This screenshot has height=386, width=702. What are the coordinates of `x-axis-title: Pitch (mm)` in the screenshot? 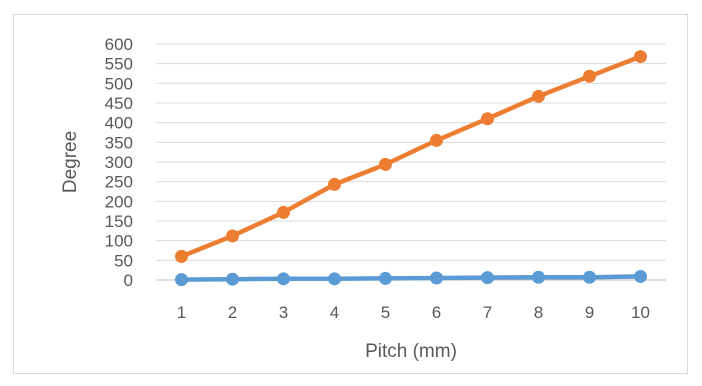 It's located at (411, 351).